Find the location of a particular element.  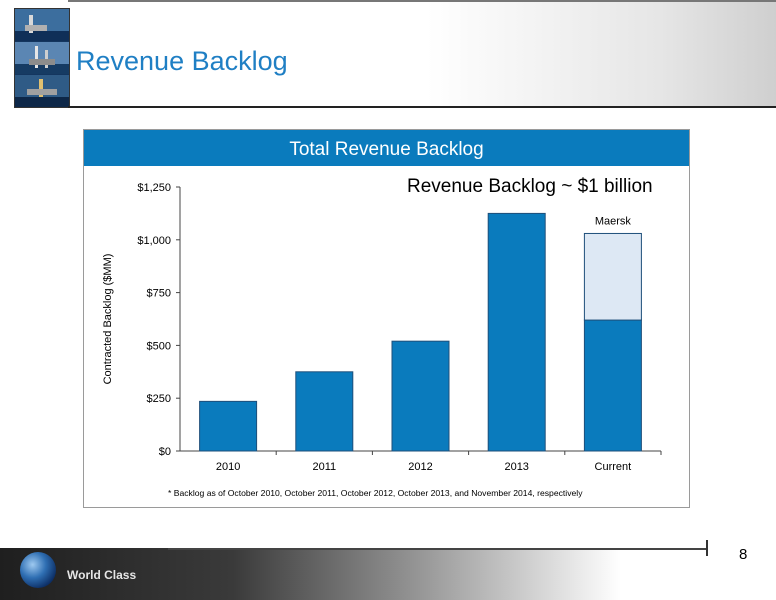

offshore-rig-photo-strip is located at coordinates (42, 58).